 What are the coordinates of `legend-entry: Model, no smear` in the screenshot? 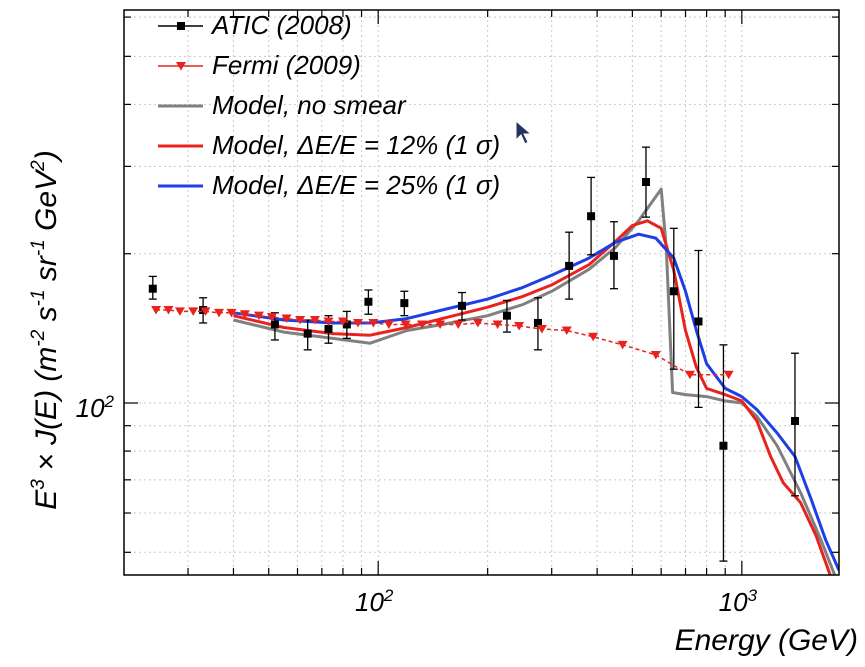 It's located at (282, 105).